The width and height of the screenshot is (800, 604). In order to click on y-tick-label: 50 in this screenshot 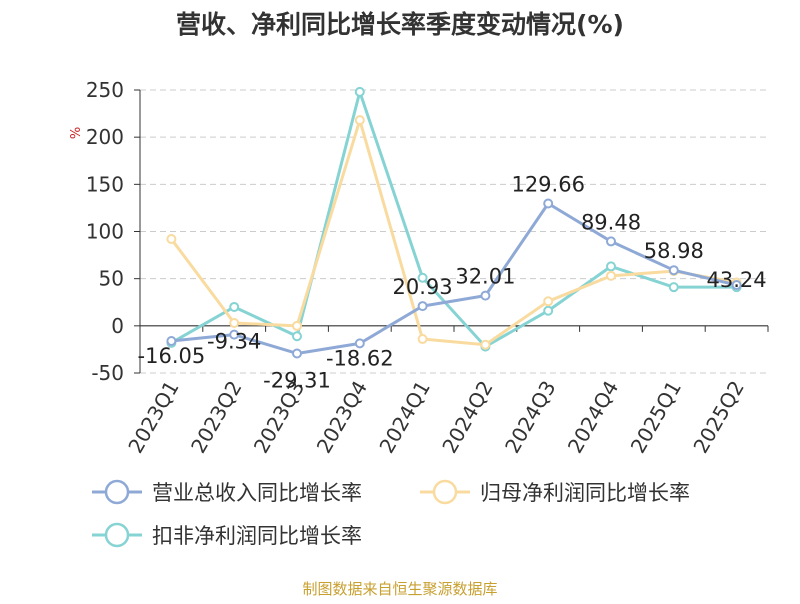, I will do `click(111, 279)`.